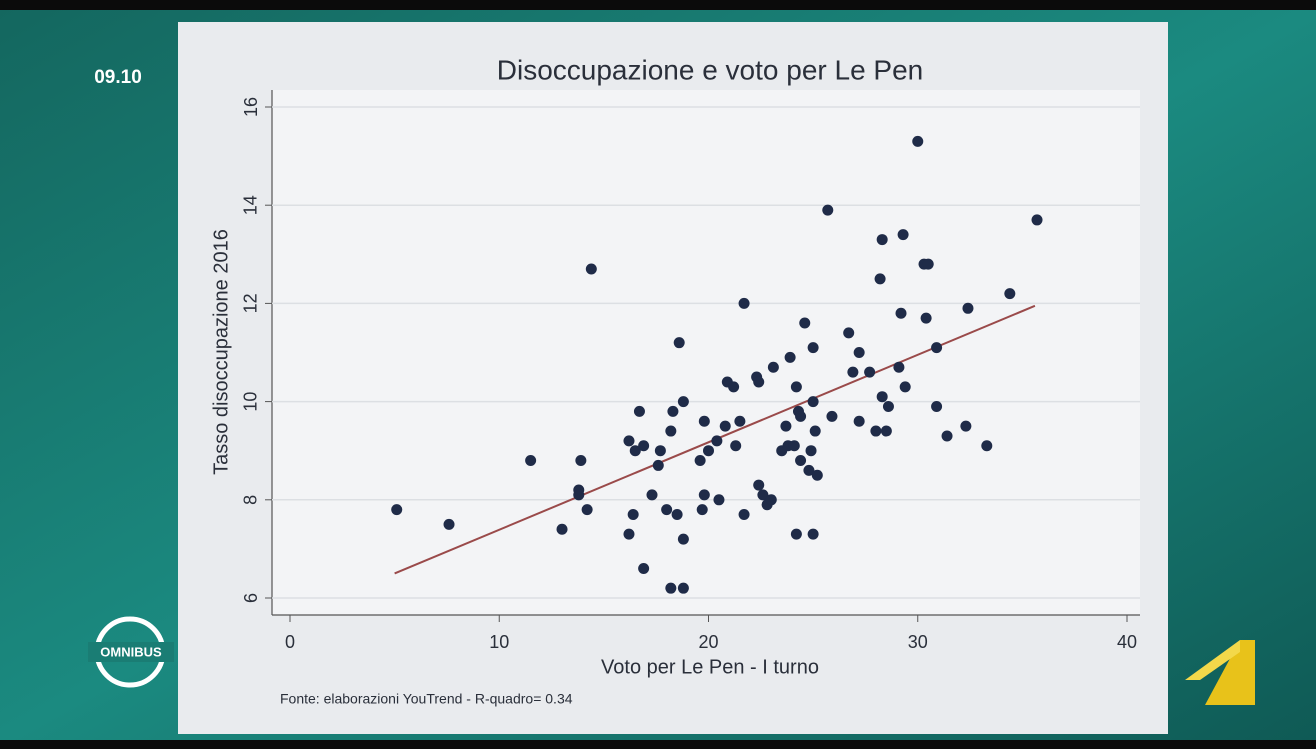  Describe the element at coordinates (251, 500) in the screenshot. I see `y-tick-label: 8` at that location.